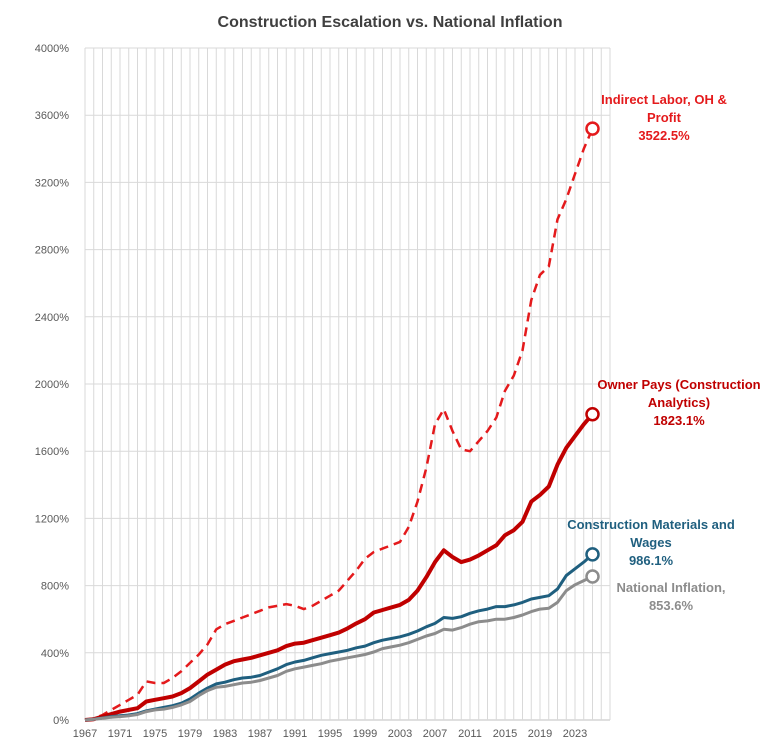  What do you see at coordinates (651, 560) in the screenshot?
I see `annotation-label: 986.1%` at bounding box center [651, 560].